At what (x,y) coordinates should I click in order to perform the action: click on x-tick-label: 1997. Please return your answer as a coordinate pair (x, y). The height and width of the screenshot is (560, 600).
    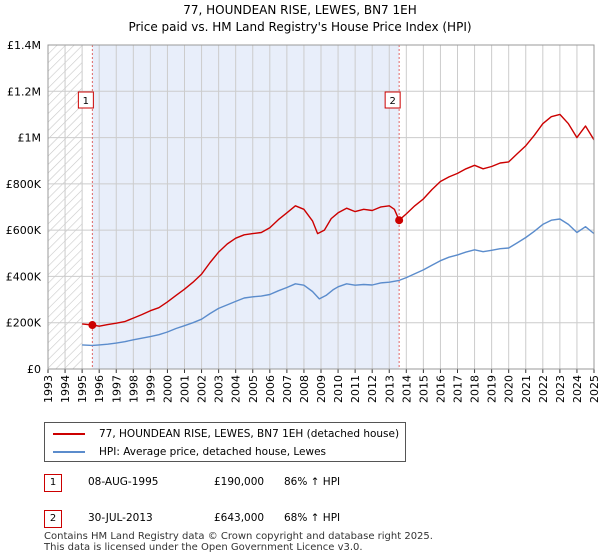
    Looking at the image, I should click on (116, 389).